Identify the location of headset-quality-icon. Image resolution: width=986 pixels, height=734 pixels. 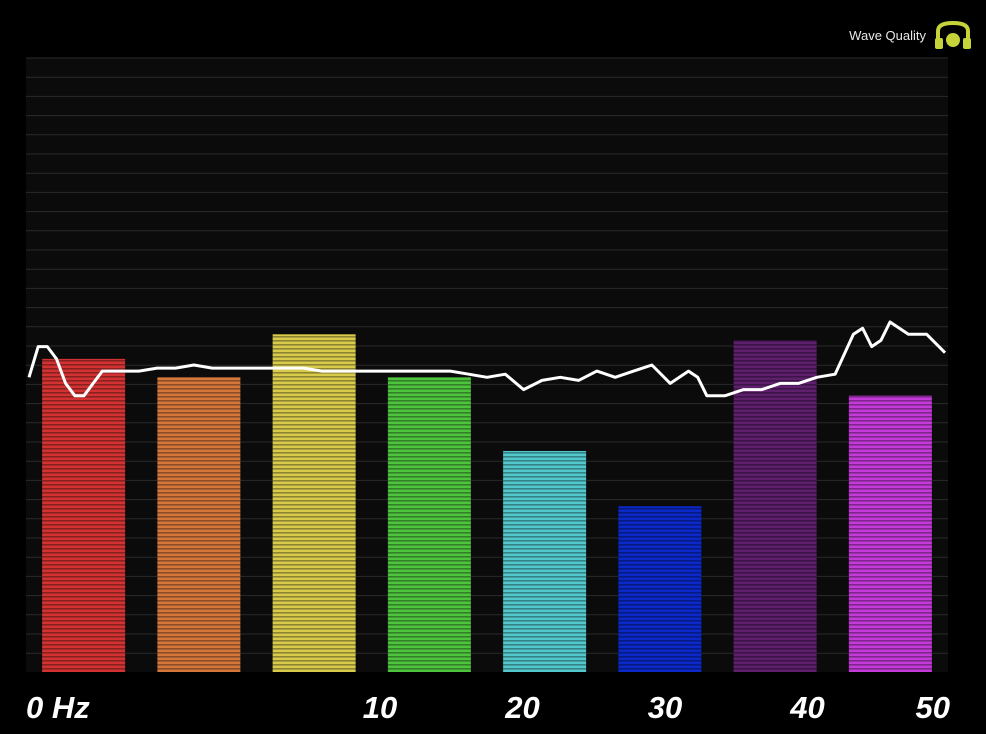
(953, 35).